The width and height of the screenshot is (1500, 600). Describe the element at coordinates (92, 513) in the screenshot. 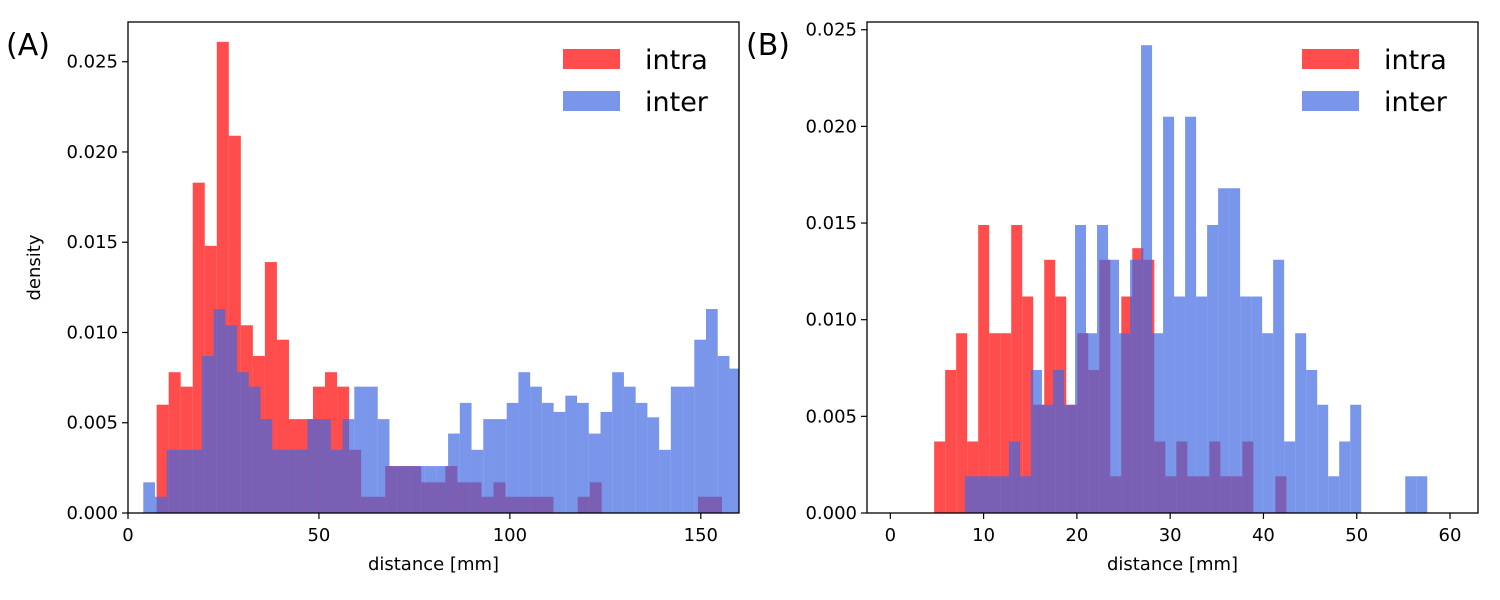

I see `p1-ytick-label-0: 0.000` at that location.